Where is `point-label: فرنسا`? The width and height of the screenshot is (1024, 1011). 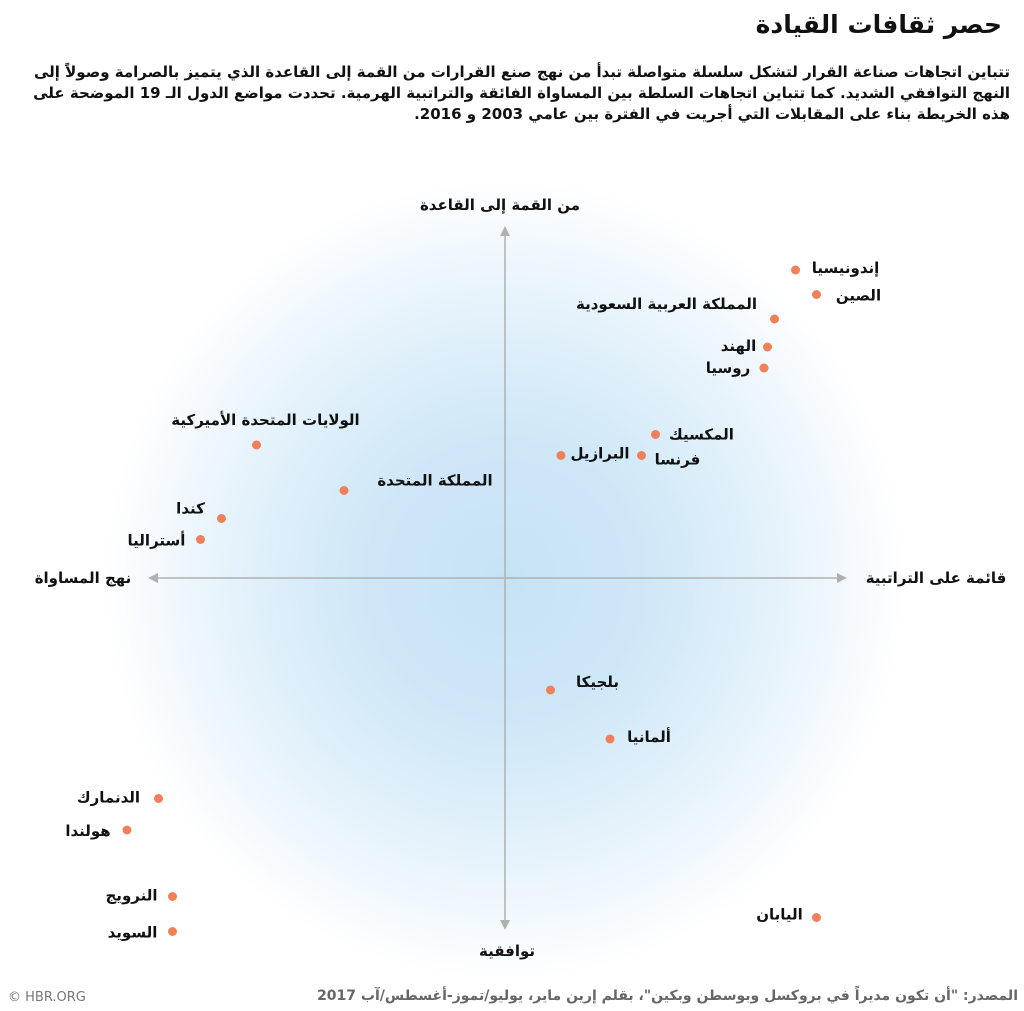 point-label: فرنسا is located at coordinates (678, 460).